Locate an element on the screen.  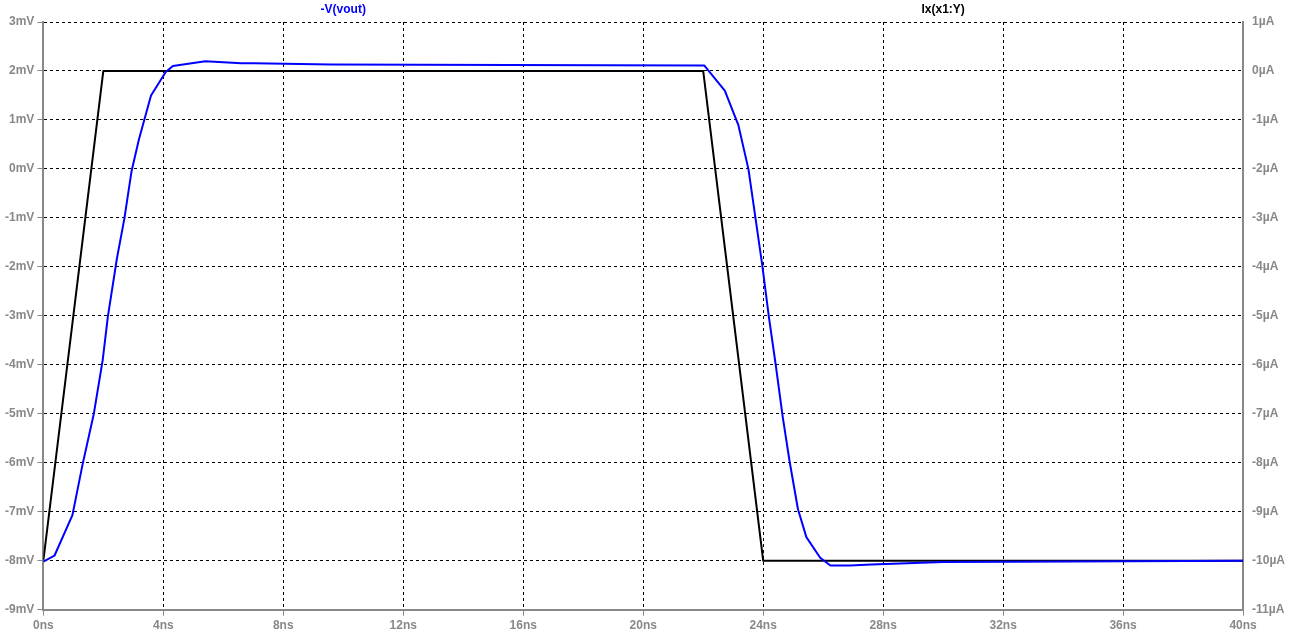
y-tick-label: -2mV is located at coordinates (20, 266).